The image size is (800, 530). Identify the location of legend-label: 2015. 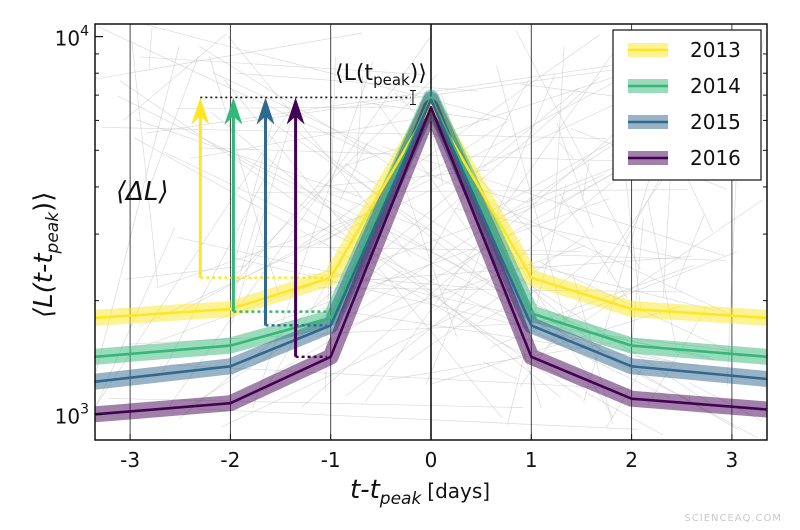
(715, 122).